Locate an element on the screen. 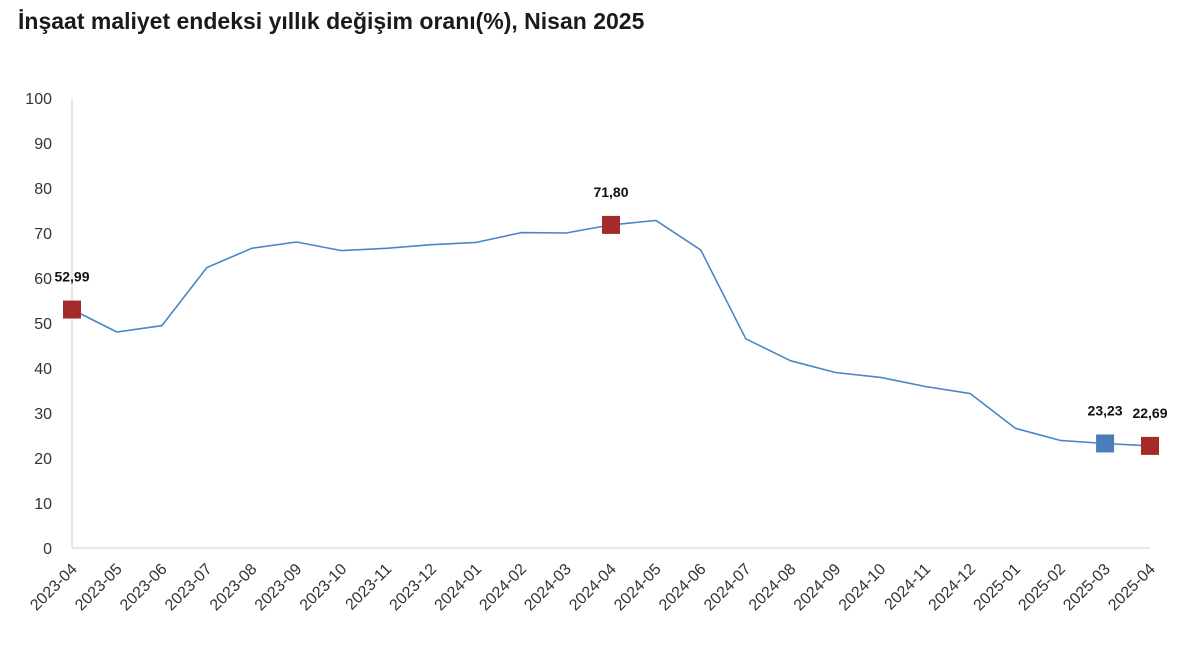 This screenshot has width=1200, height=655. x-tick-label: 2023-05 is located at coordinates (99, 588).